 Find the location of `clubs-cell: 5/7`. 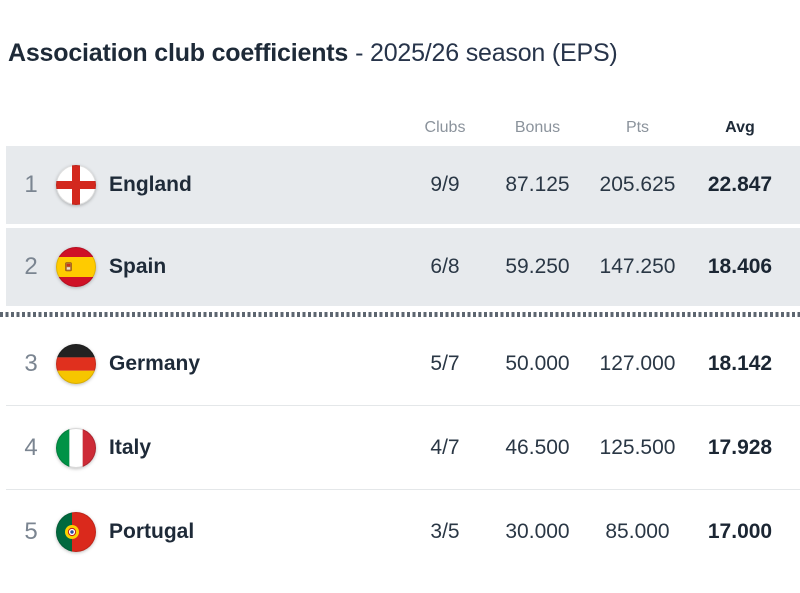

clubs-cell: 5/7 is located at coordinates (445, 363).